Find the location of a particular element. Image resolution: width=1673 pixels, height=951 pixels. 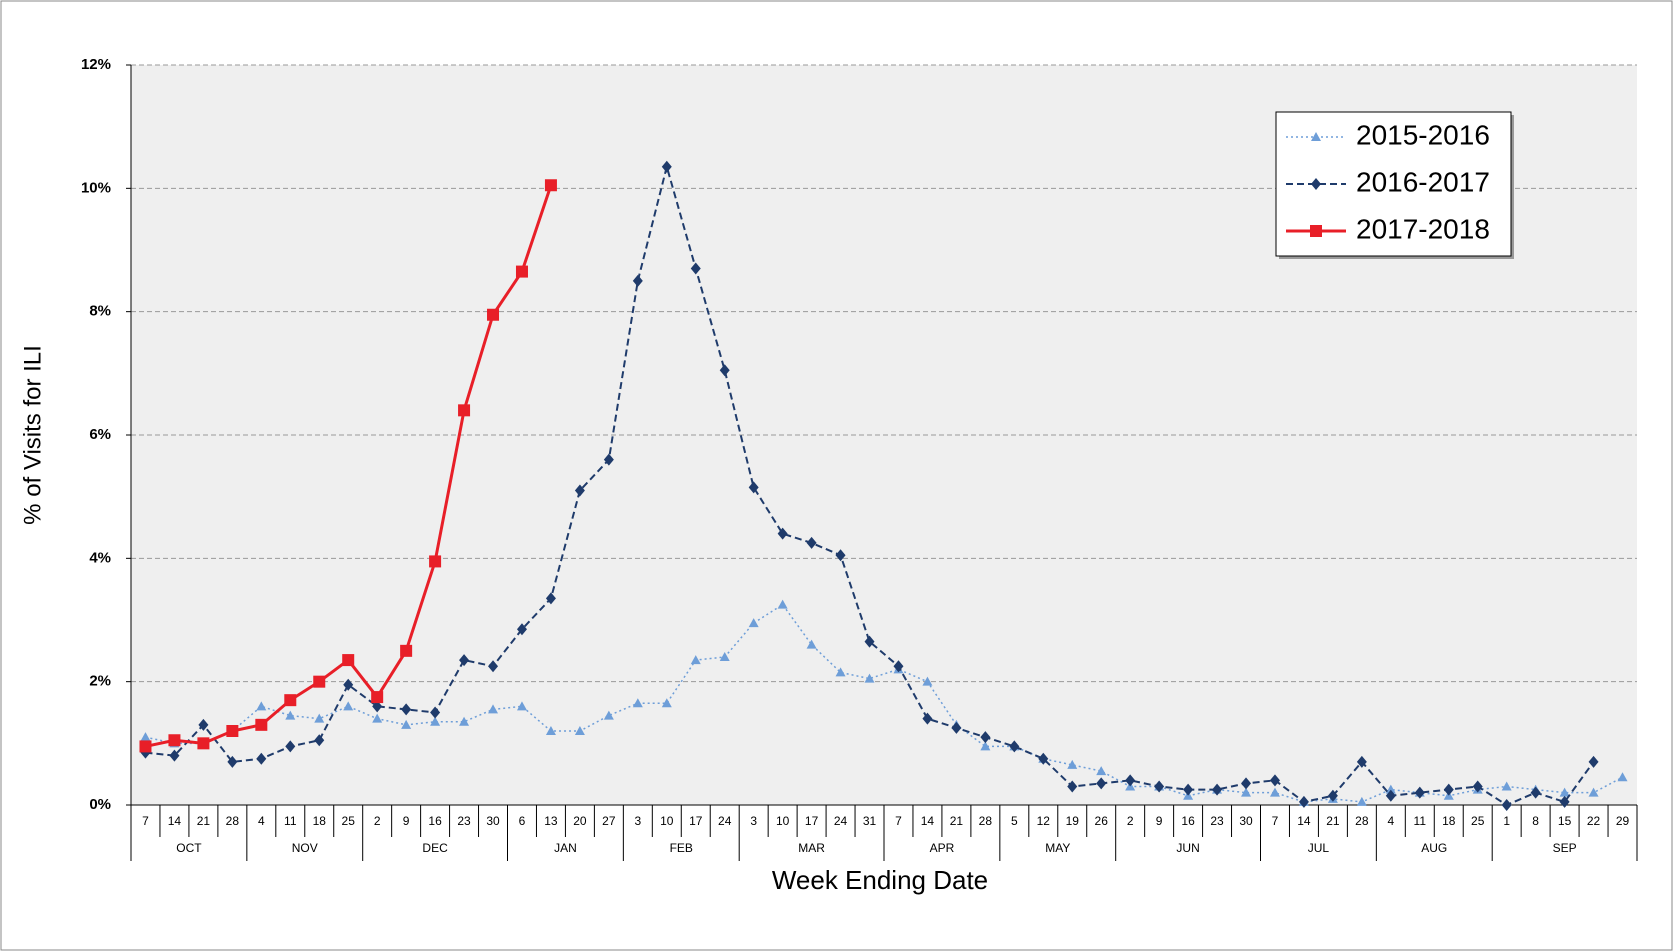

x-tick-label: 9 is located at coordinates (406, 821).